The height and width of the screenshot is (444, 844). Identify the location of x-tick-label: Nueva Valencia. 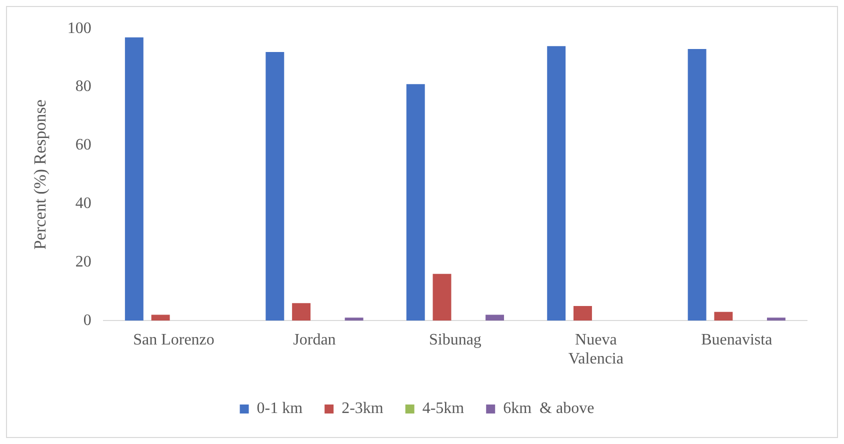
(596, 349).